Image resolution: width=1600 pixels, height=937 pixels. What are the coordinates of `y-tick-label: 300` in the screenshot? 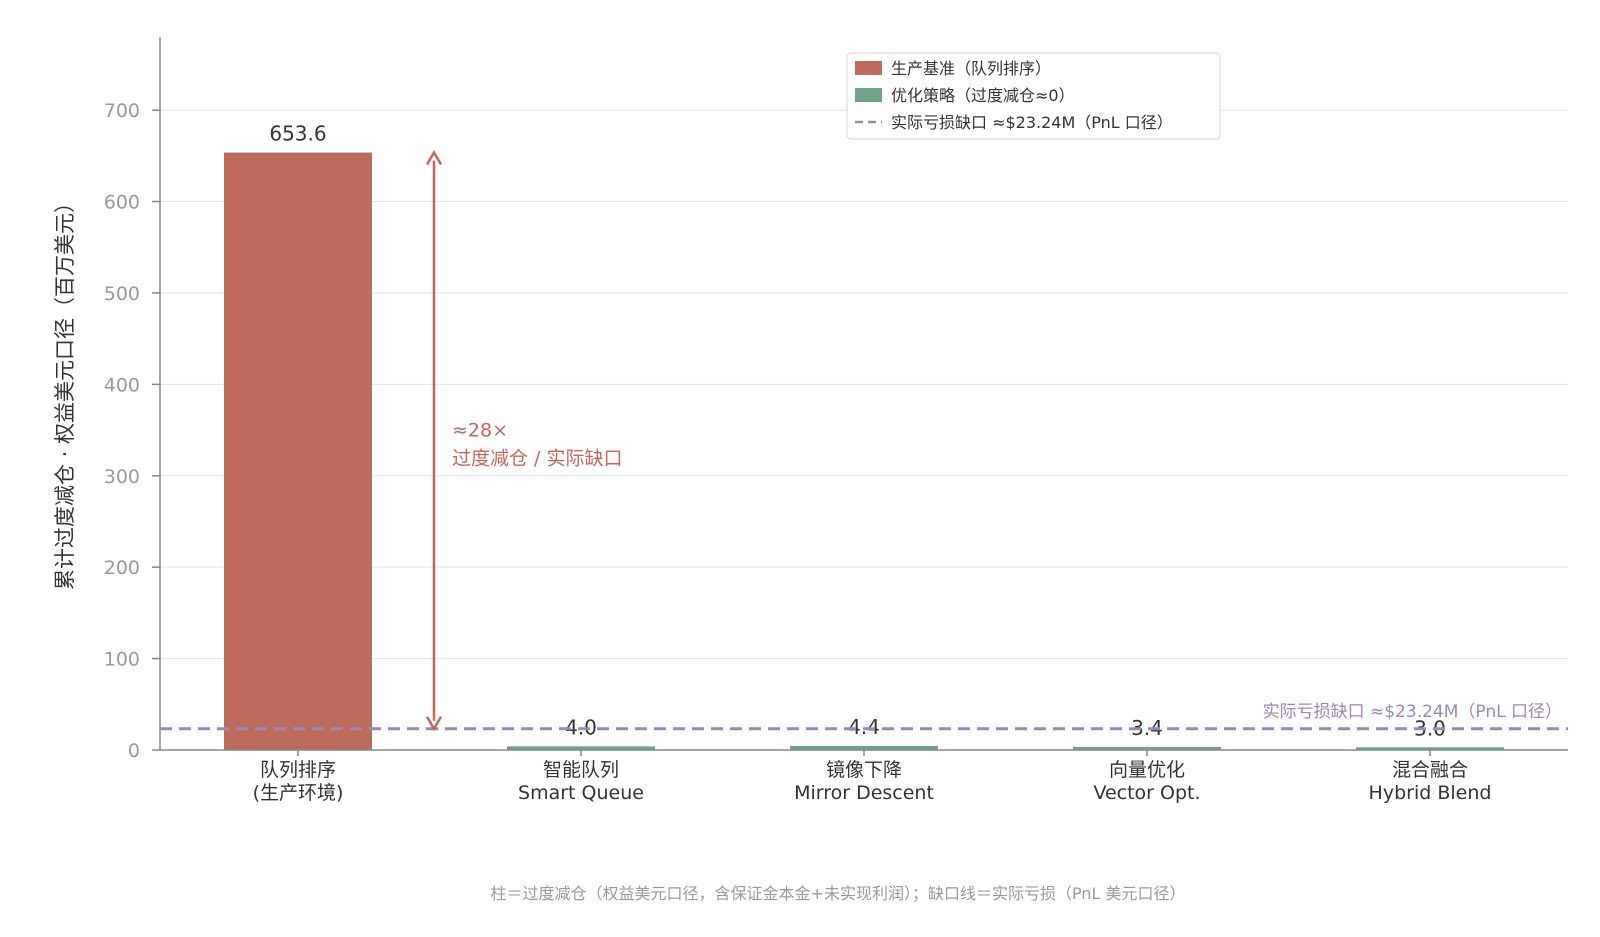 It's located at (122, 477).